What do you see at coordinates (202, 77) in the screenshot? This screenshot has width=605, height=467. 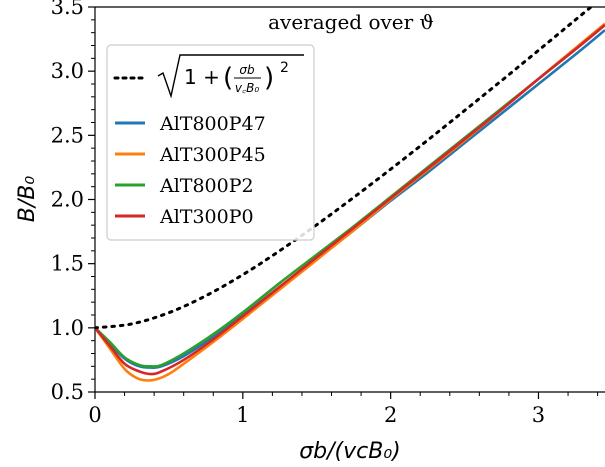 I see `formula-one-plus: 1 +` at bounding box center [202, 77].